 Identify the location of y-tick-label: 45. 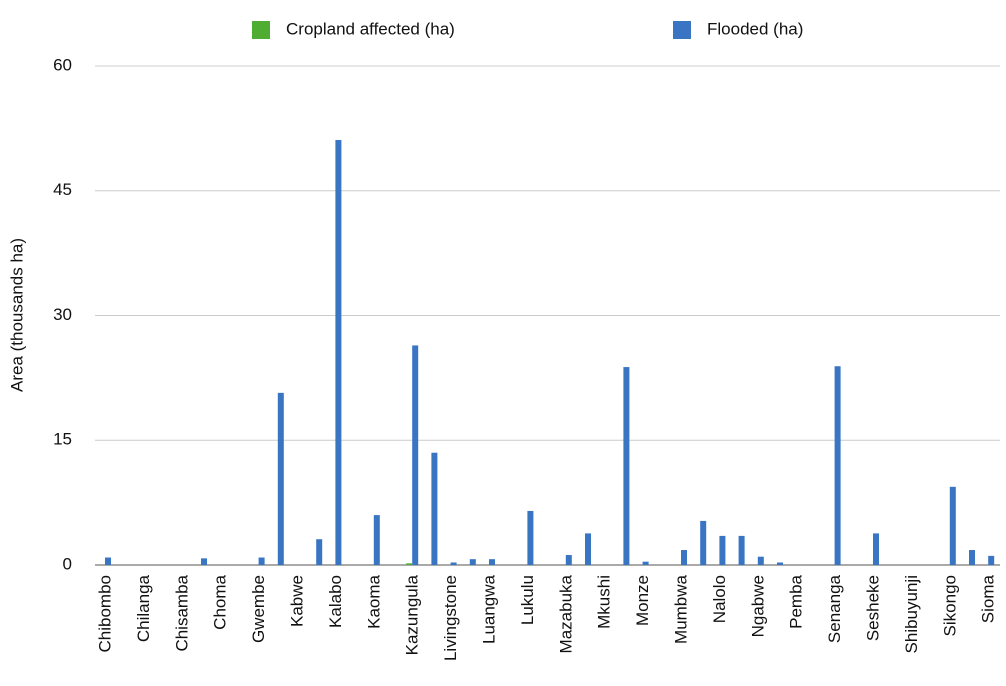
(62, 189).